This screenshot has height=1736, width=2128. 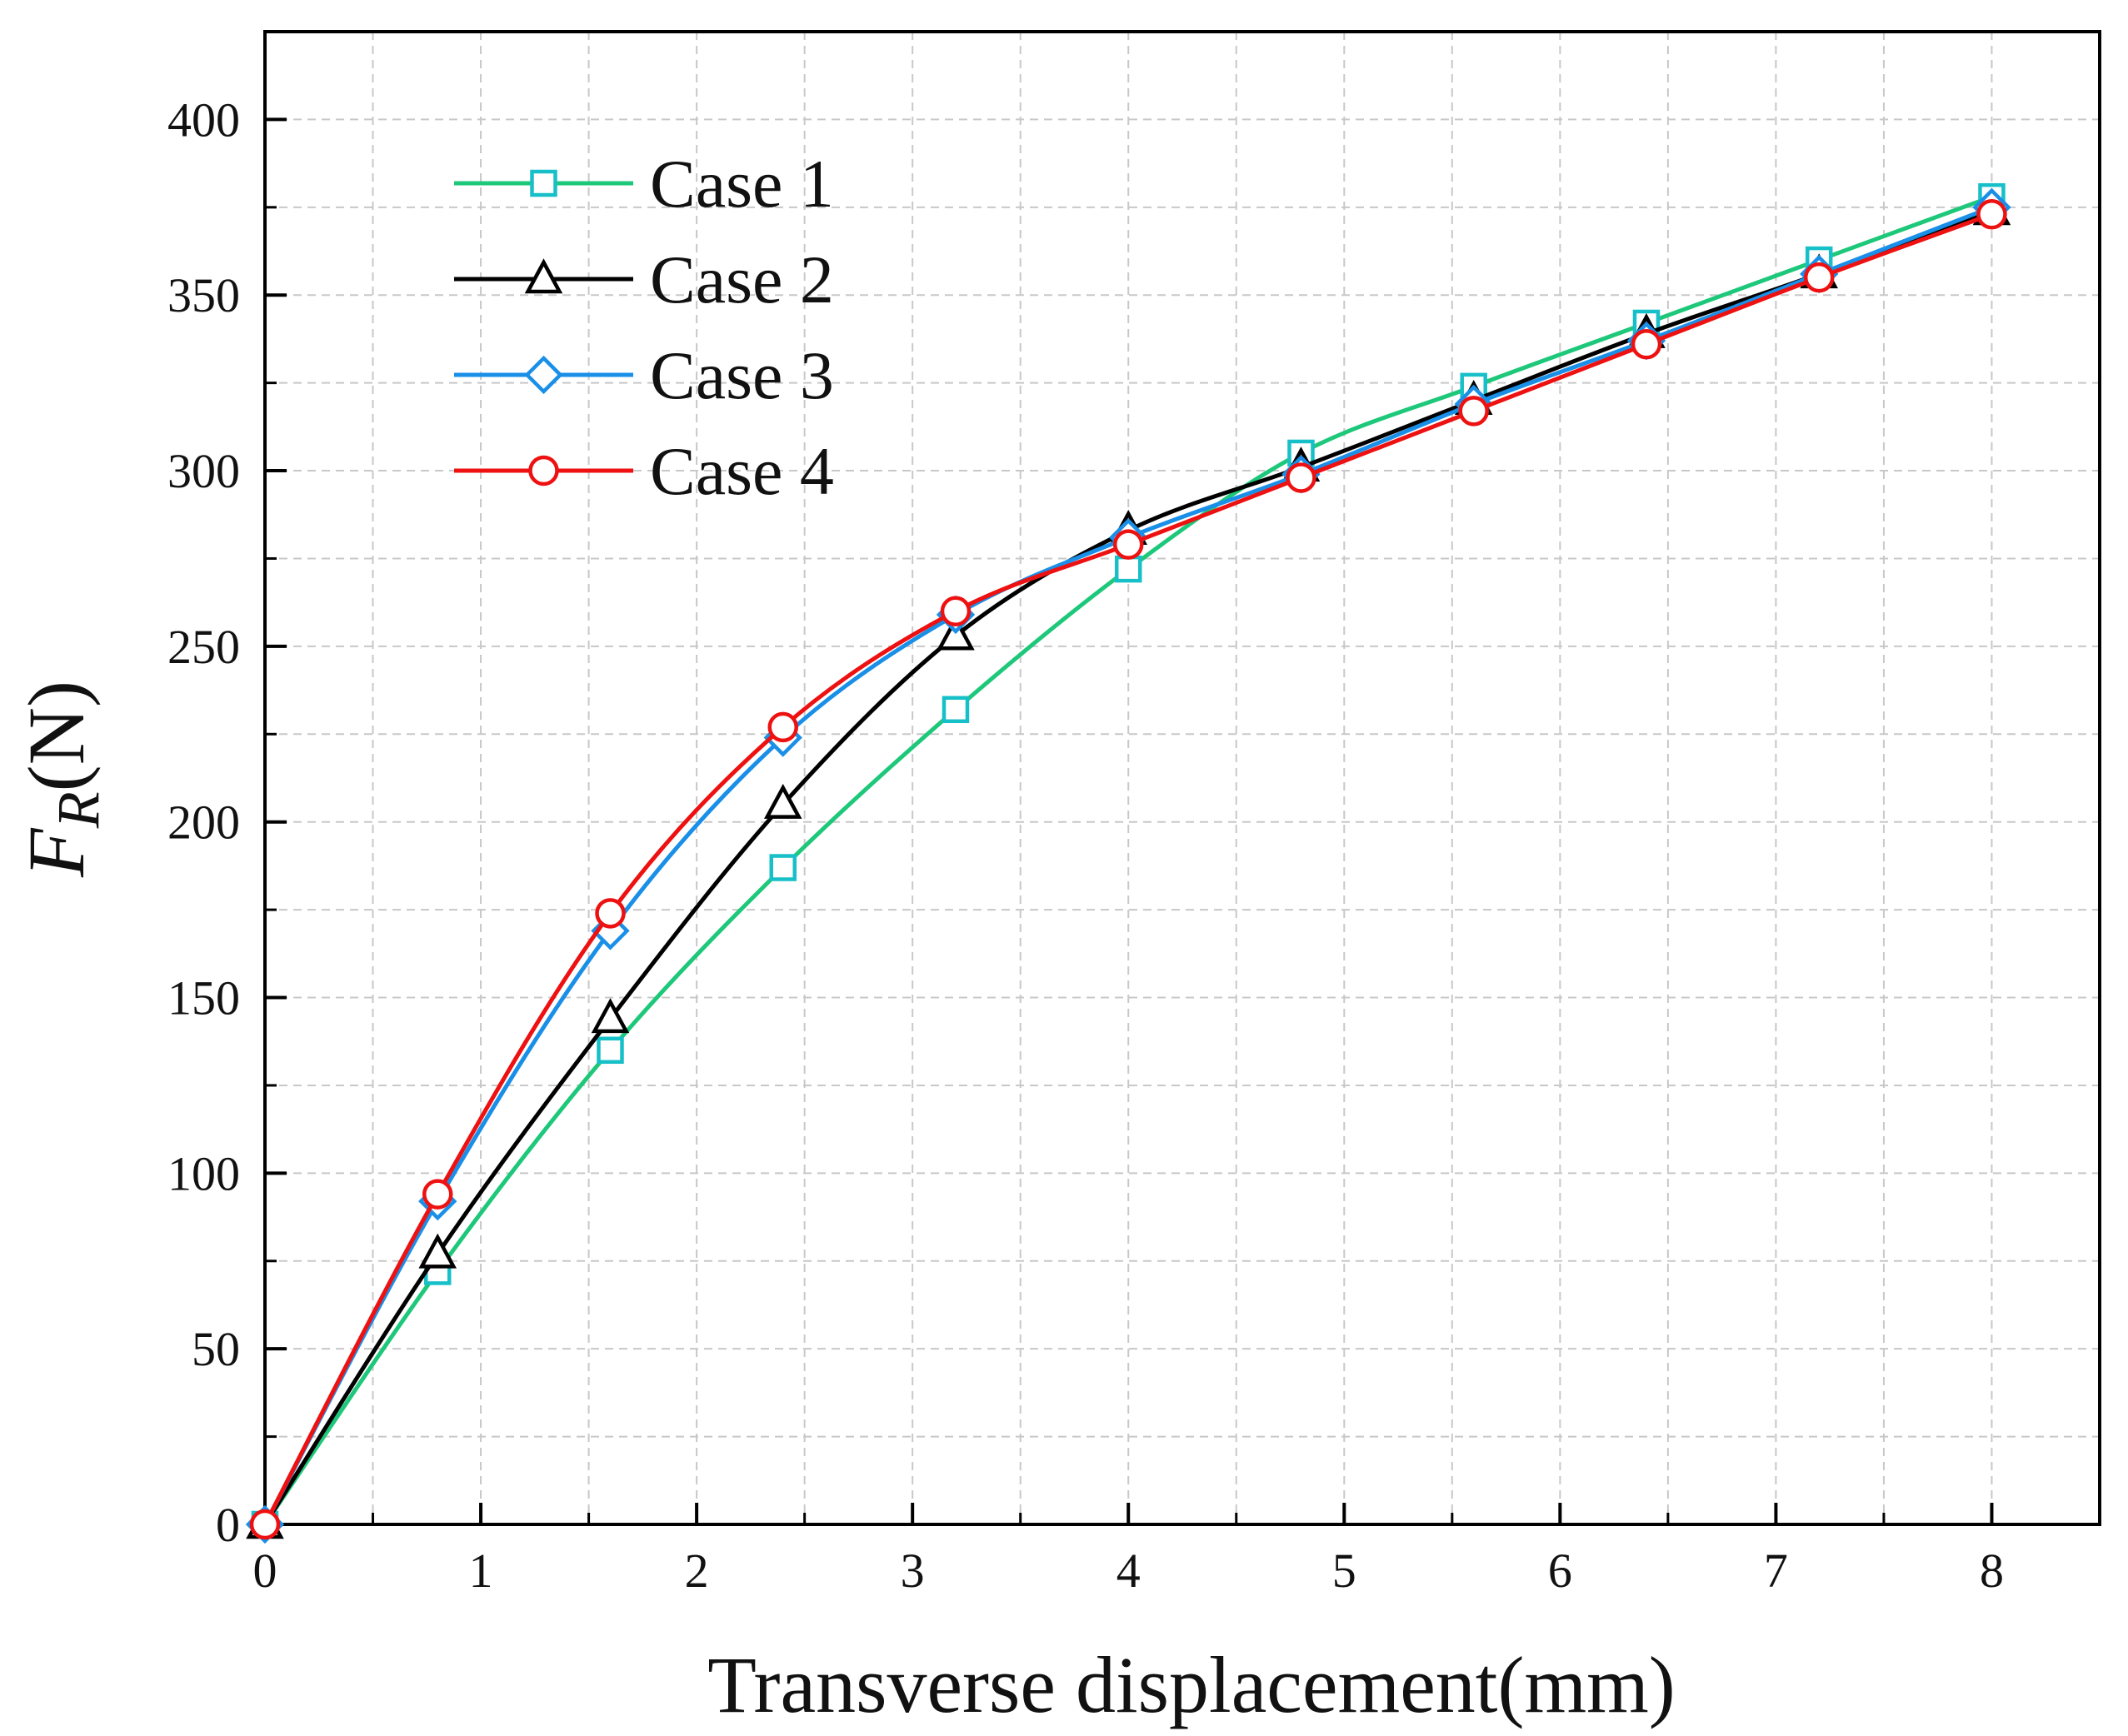 What do you see at coordinates (481, 1571) in the screenshot?
I see `x-tick-label: 1` at bounding box center [481, 1571].